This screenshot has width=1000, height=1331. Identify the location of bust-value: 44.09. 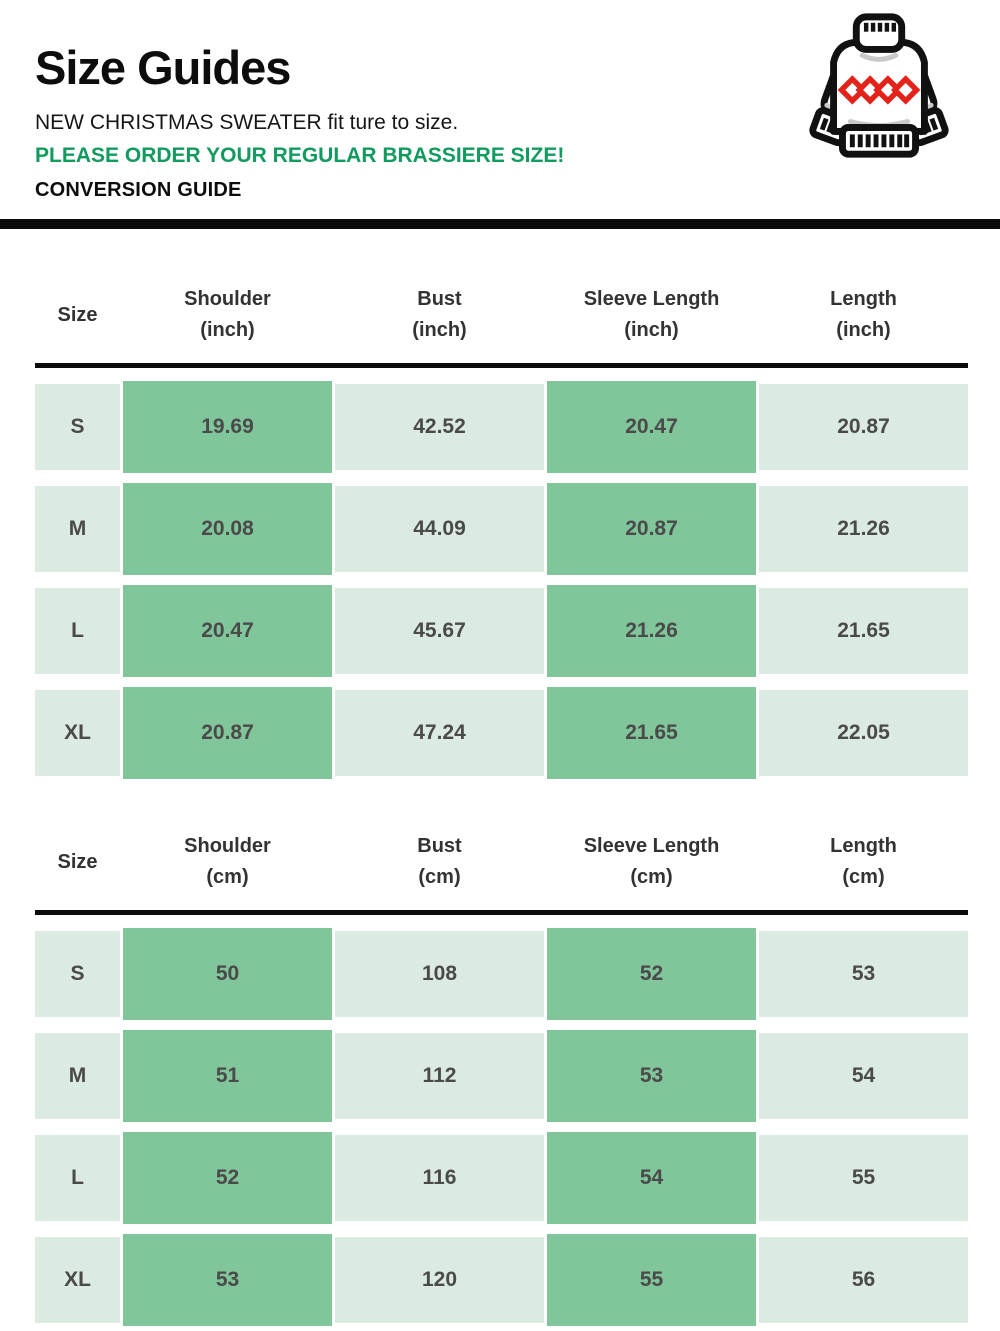
(439, 529).